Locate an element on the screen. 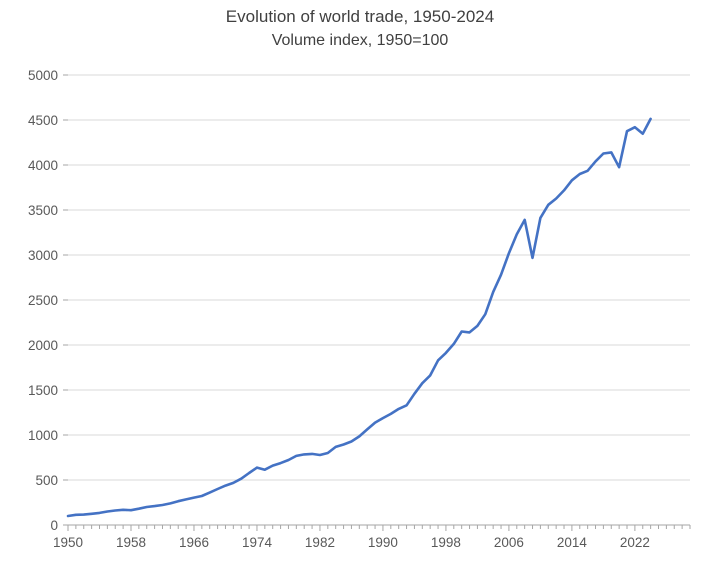 The image size is (716, 567). x-tick-label: 1974 is located at coordinates (257, 542).